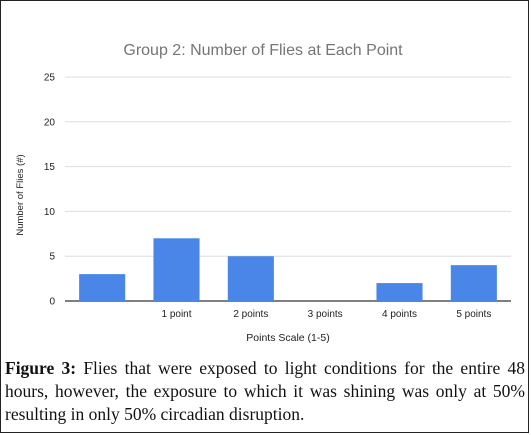 This screenshot has height=435, width=531. I want to click on y-tick-label: 0, so click(52, 302).